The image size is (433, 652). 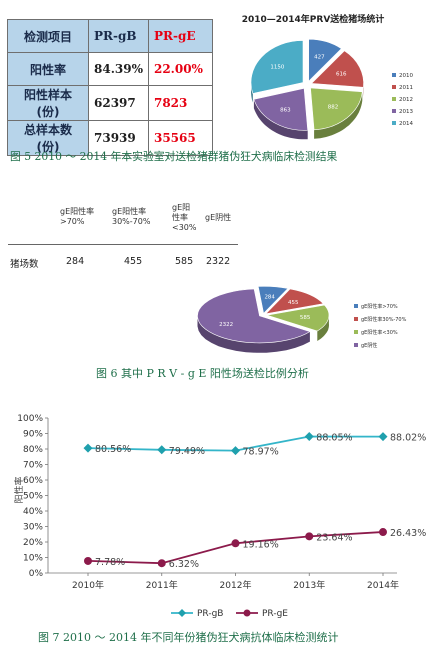 What do you see at coordinates (379, 306) in the screenshot?
I see `legend-entry: gE阳性率>70%` at bounding box center [379, 306].